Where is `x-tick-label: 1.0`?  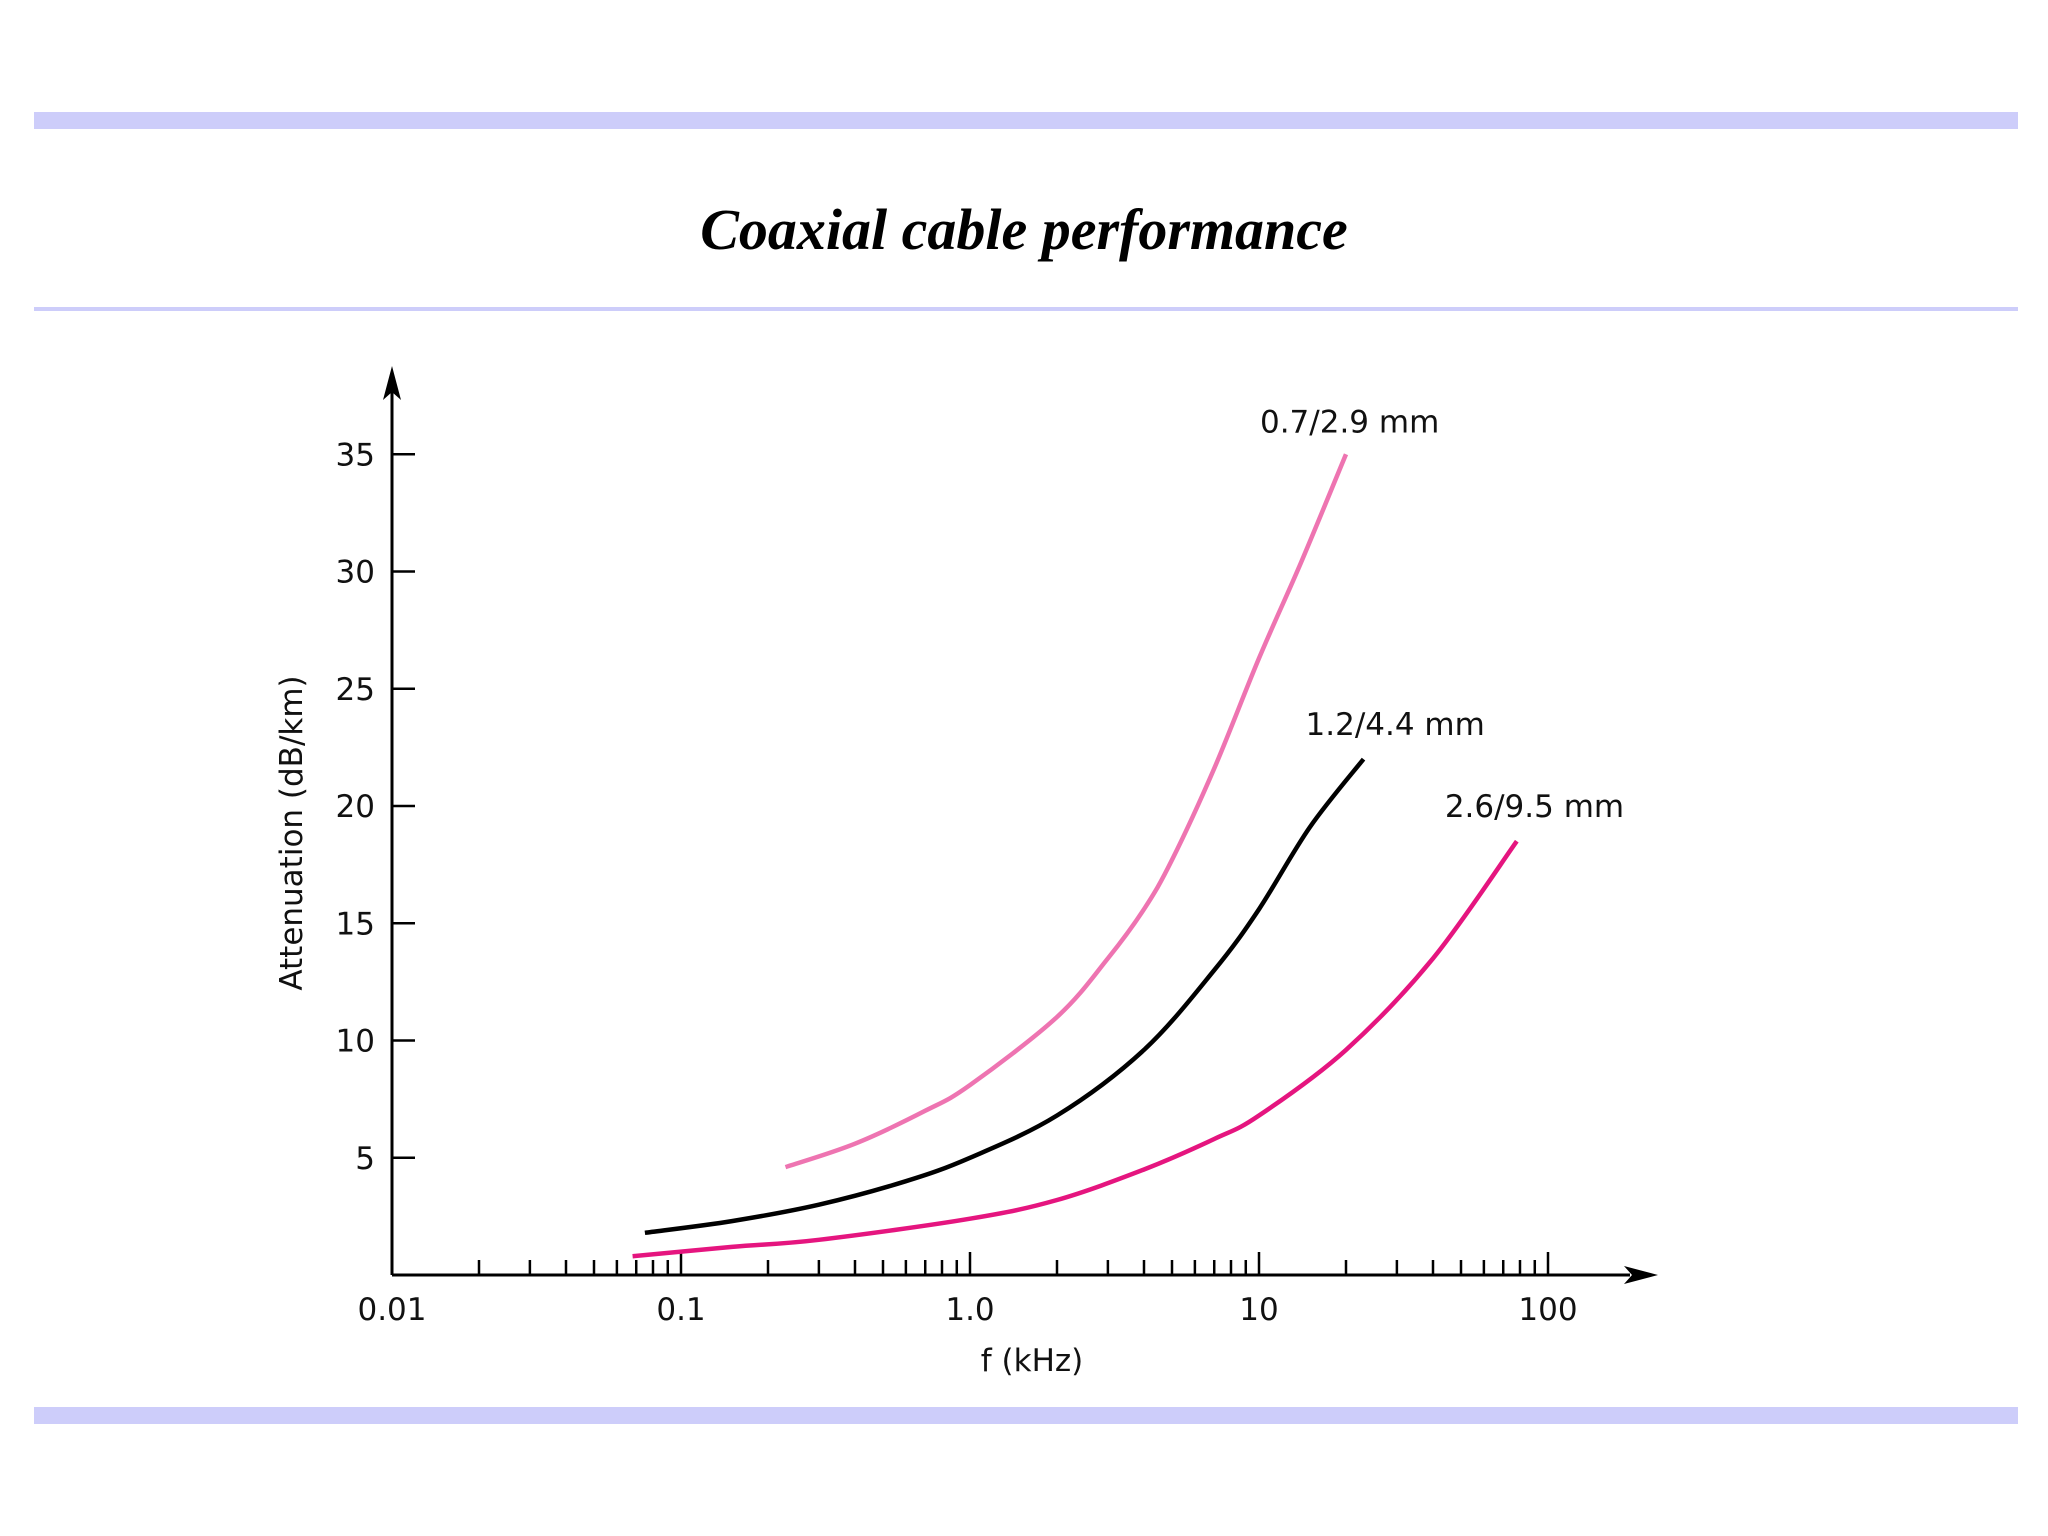
x-tick-label: 1.0 is located at coordinates (969, 1310).